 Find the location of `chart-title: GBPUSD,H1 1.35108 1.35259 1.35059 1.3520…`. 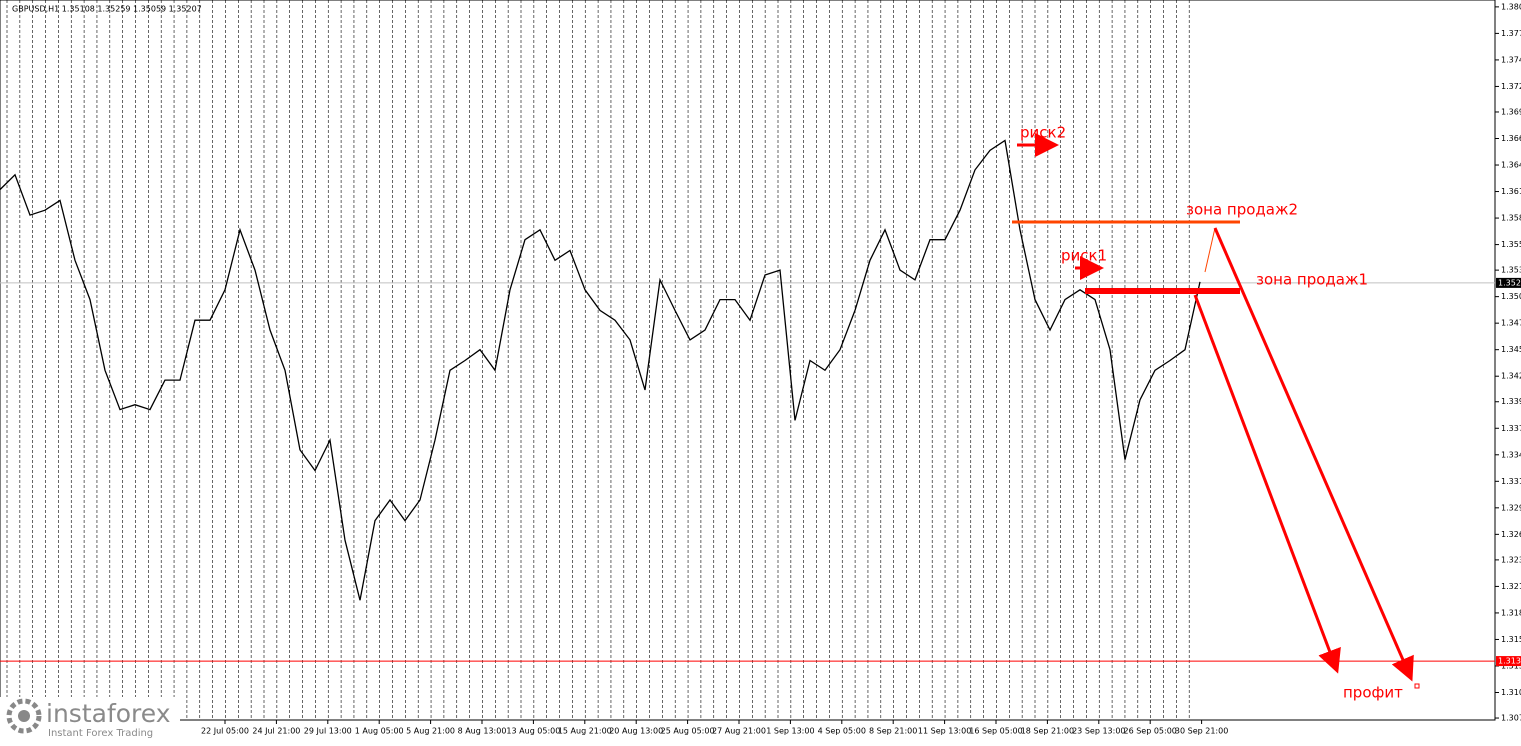

chart-title: GBPUSD,H1 1.35108 1.35259 1.35059 1.3520… is located at coordinates (107, 9).